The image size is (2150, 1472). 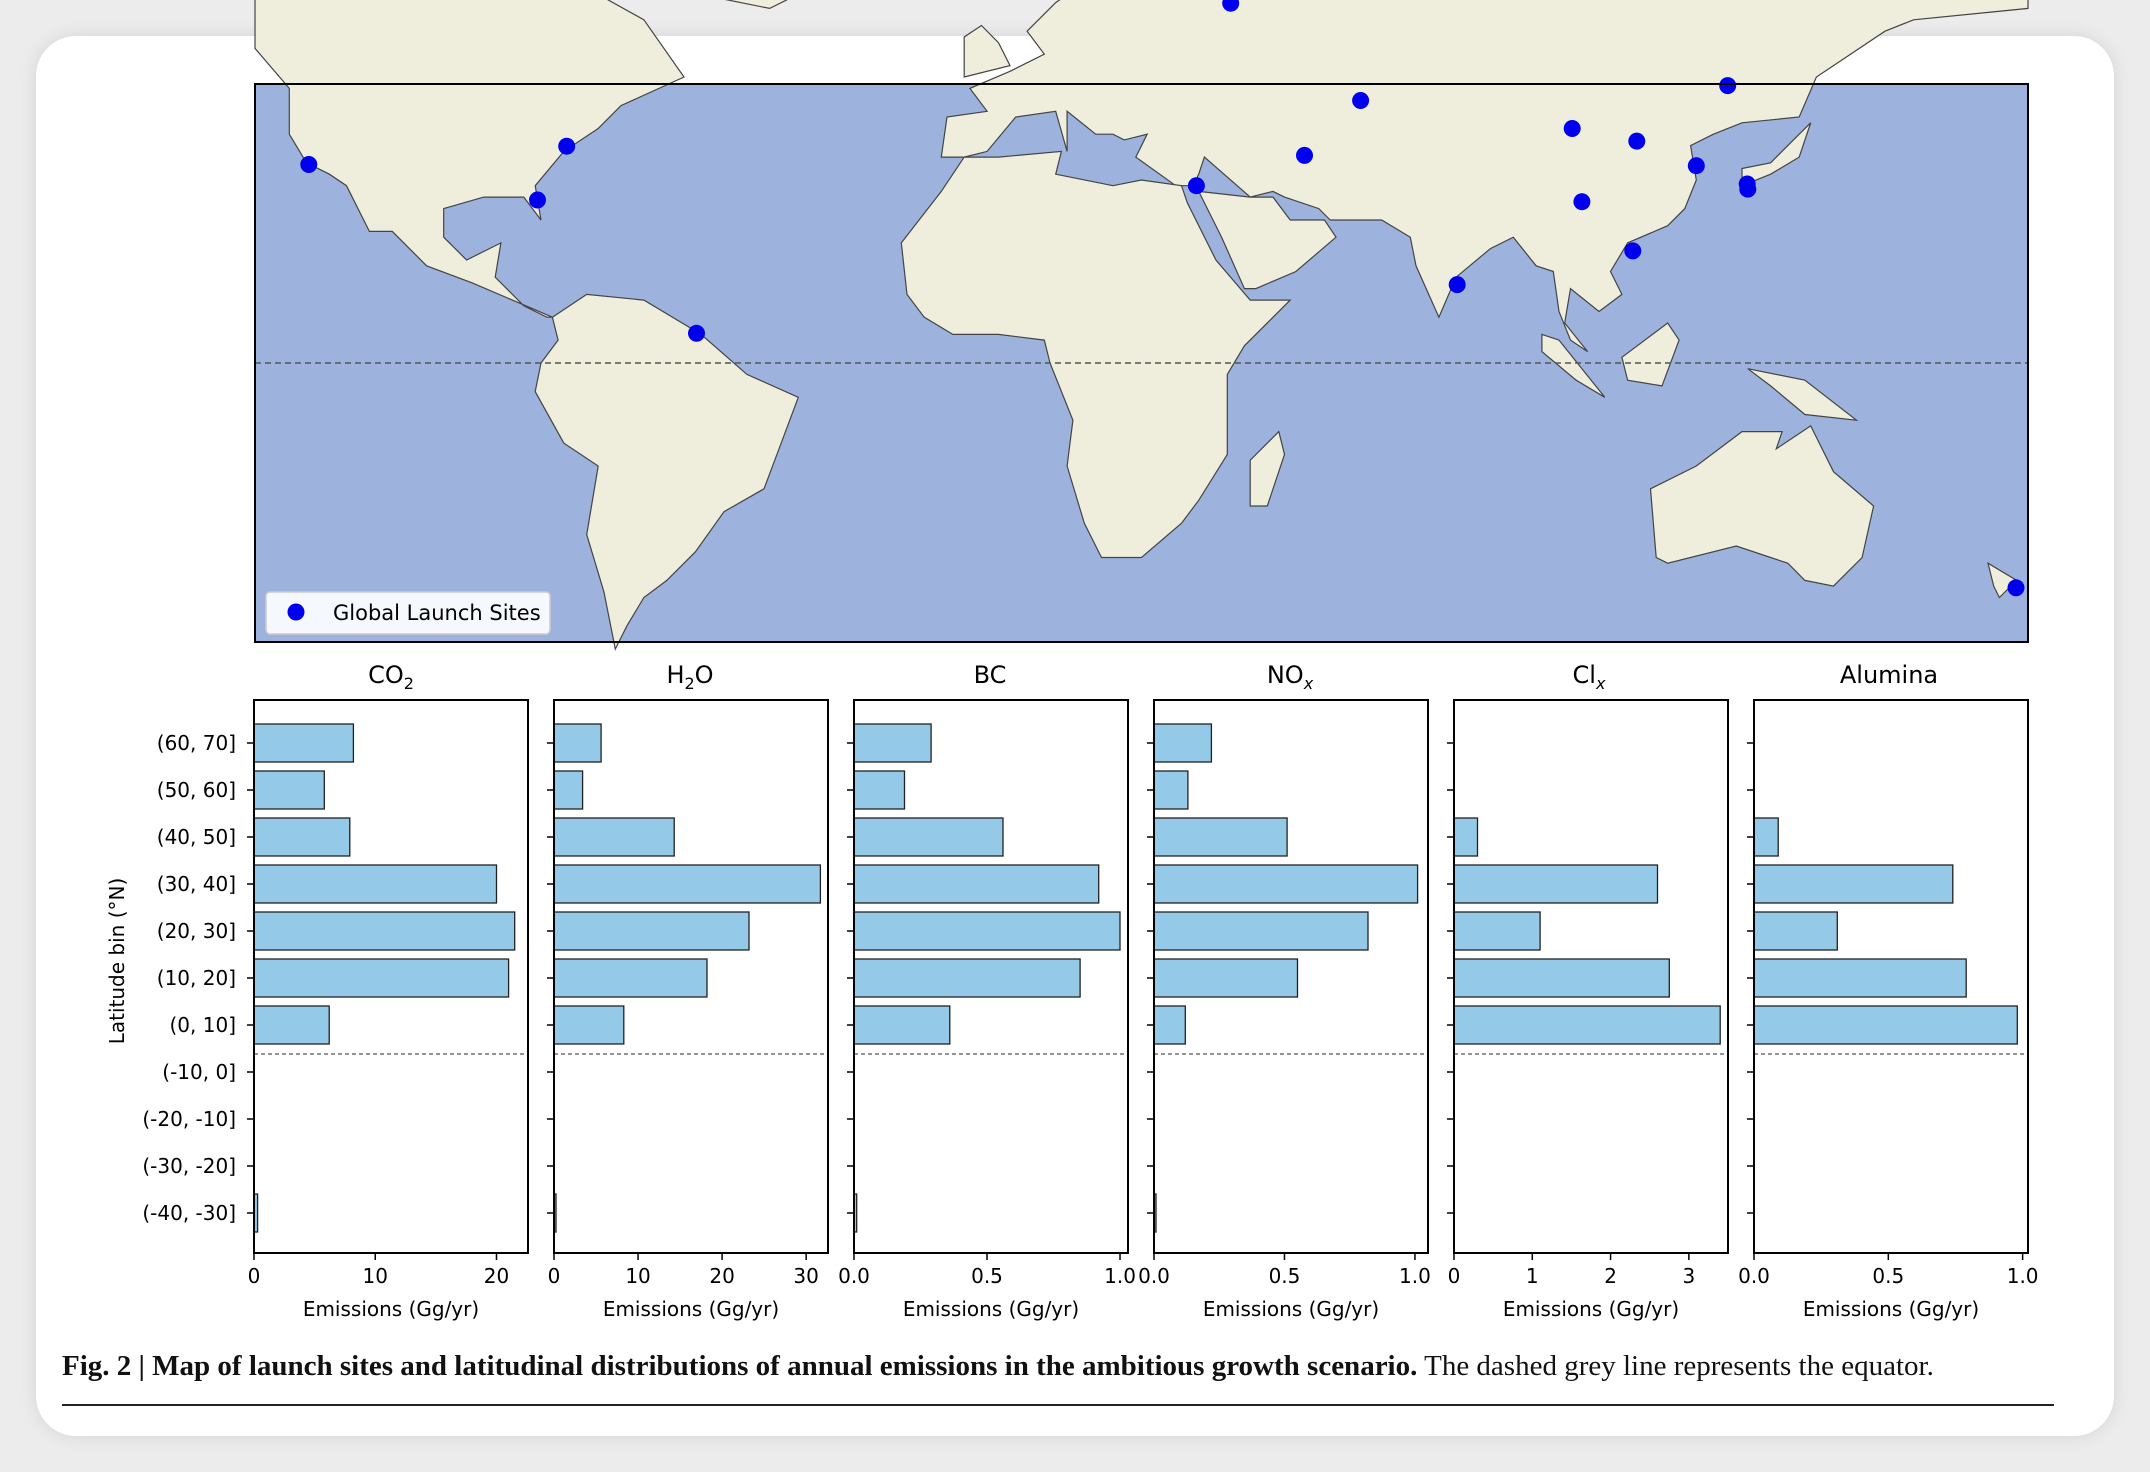 I want to click on panel-3: 0.0 0.5 1.0 Emissions (Gg/yr), so click(x=1284, y=1010).